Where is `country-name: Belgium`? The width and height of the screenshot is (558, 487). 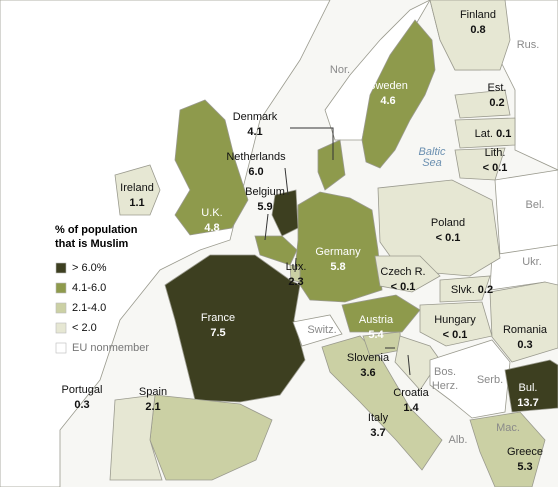 country-name: Belgium is located at coordinates (265, 192).